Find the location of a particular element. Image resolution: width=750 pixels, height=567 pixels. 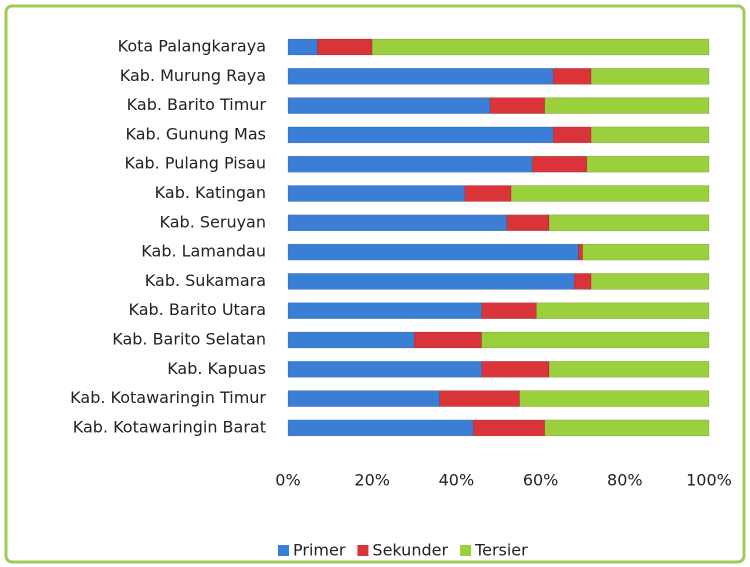

y-tick-label: Kota Palangkaraya is located at coordinates (192, 46).